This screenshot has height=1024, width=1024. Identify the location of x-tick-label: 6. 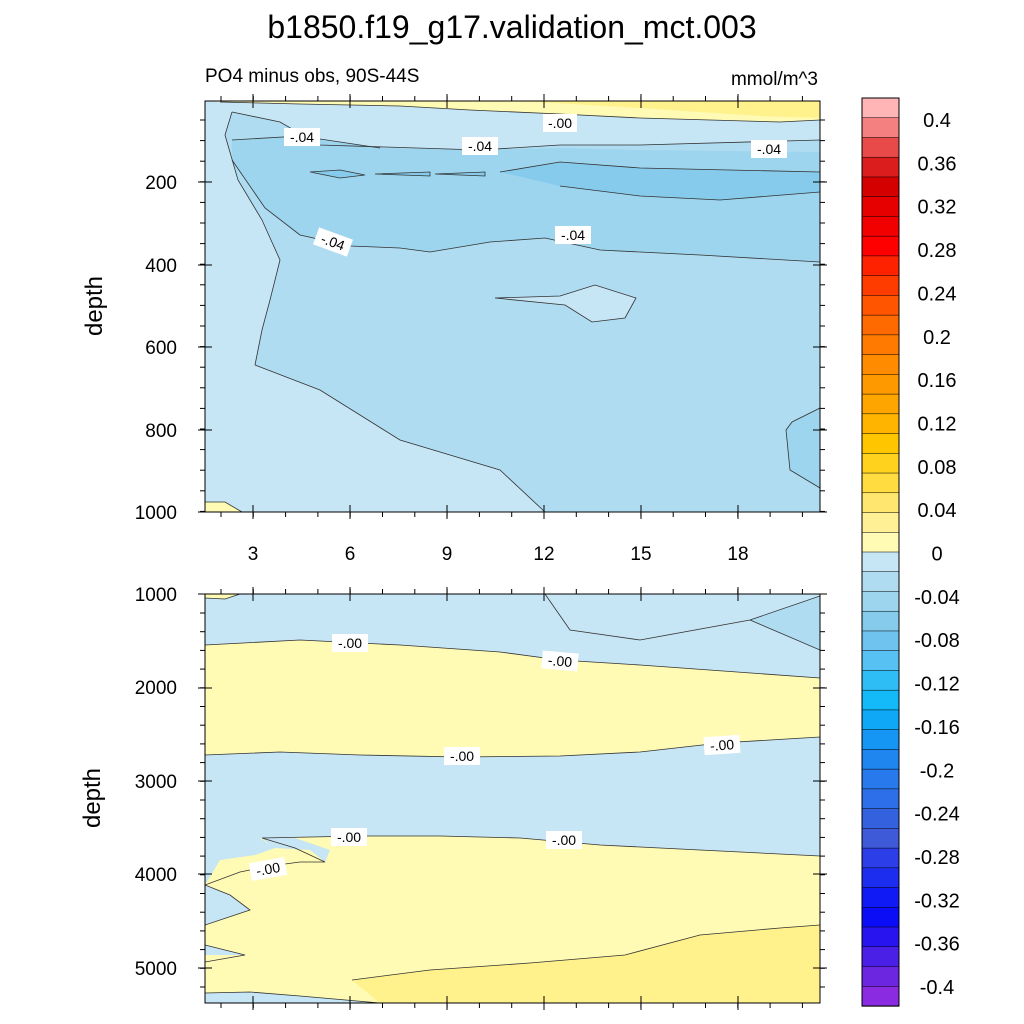
(350, 554).